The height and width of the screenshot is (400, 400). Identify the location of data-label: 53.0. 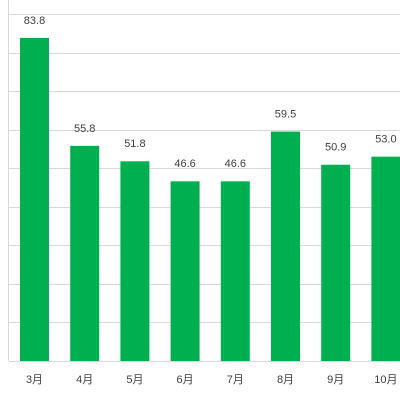
(385, 140).